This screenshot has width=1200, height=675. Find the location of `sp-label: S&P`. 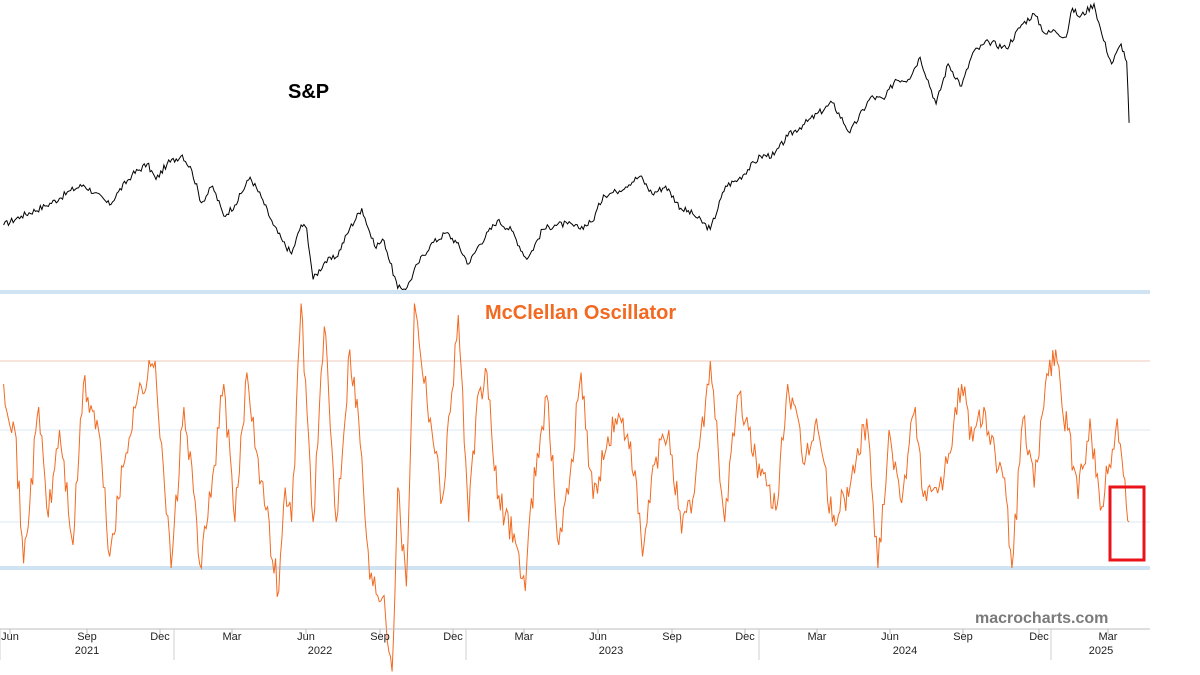

sp-label: S&P is located at coordinates (308, 92).